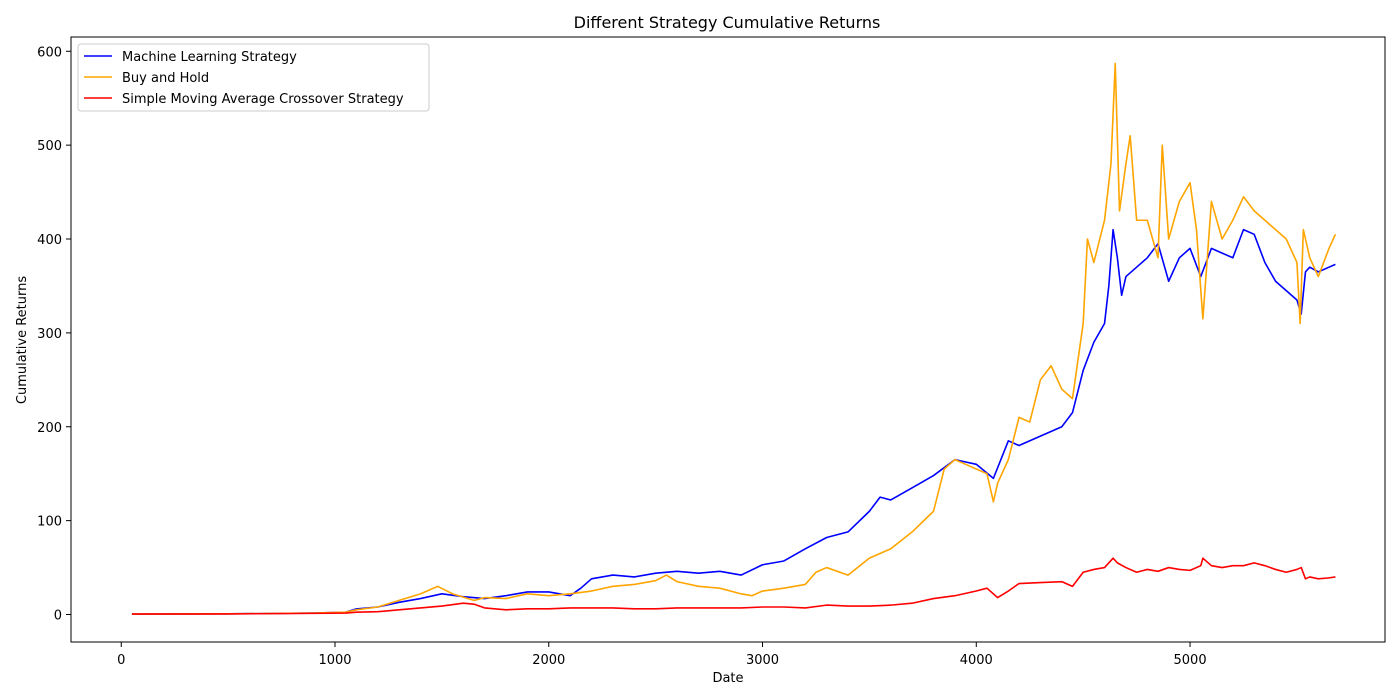  I want to click on y-tick-label: 300, so click(49, 334).